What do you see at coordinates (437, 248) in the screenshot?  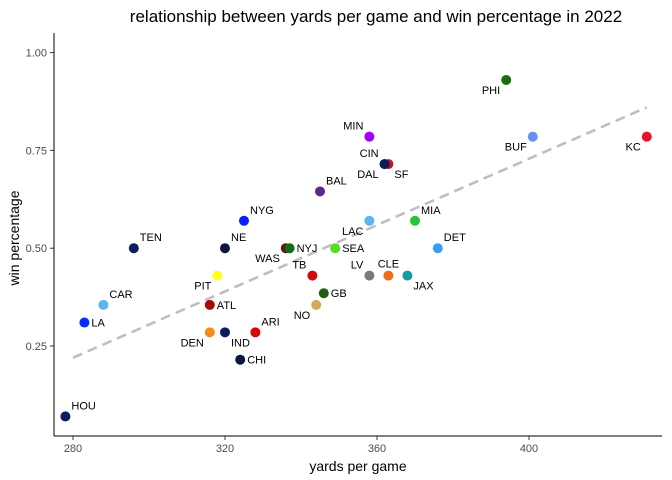 I see `data-point-det` at bounding box center [437, 248].